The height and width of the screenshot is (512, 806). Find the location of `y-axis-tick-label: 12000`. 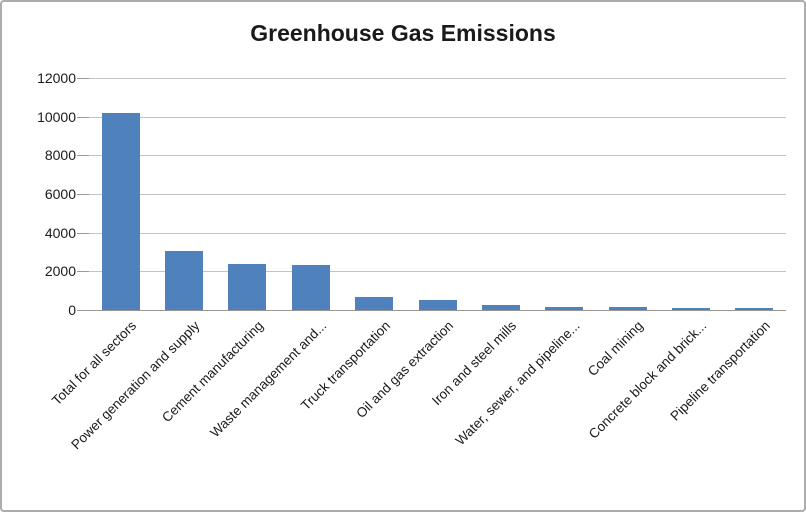

y-axis-tick-label: 12000 is located at coordinates (56, 78).